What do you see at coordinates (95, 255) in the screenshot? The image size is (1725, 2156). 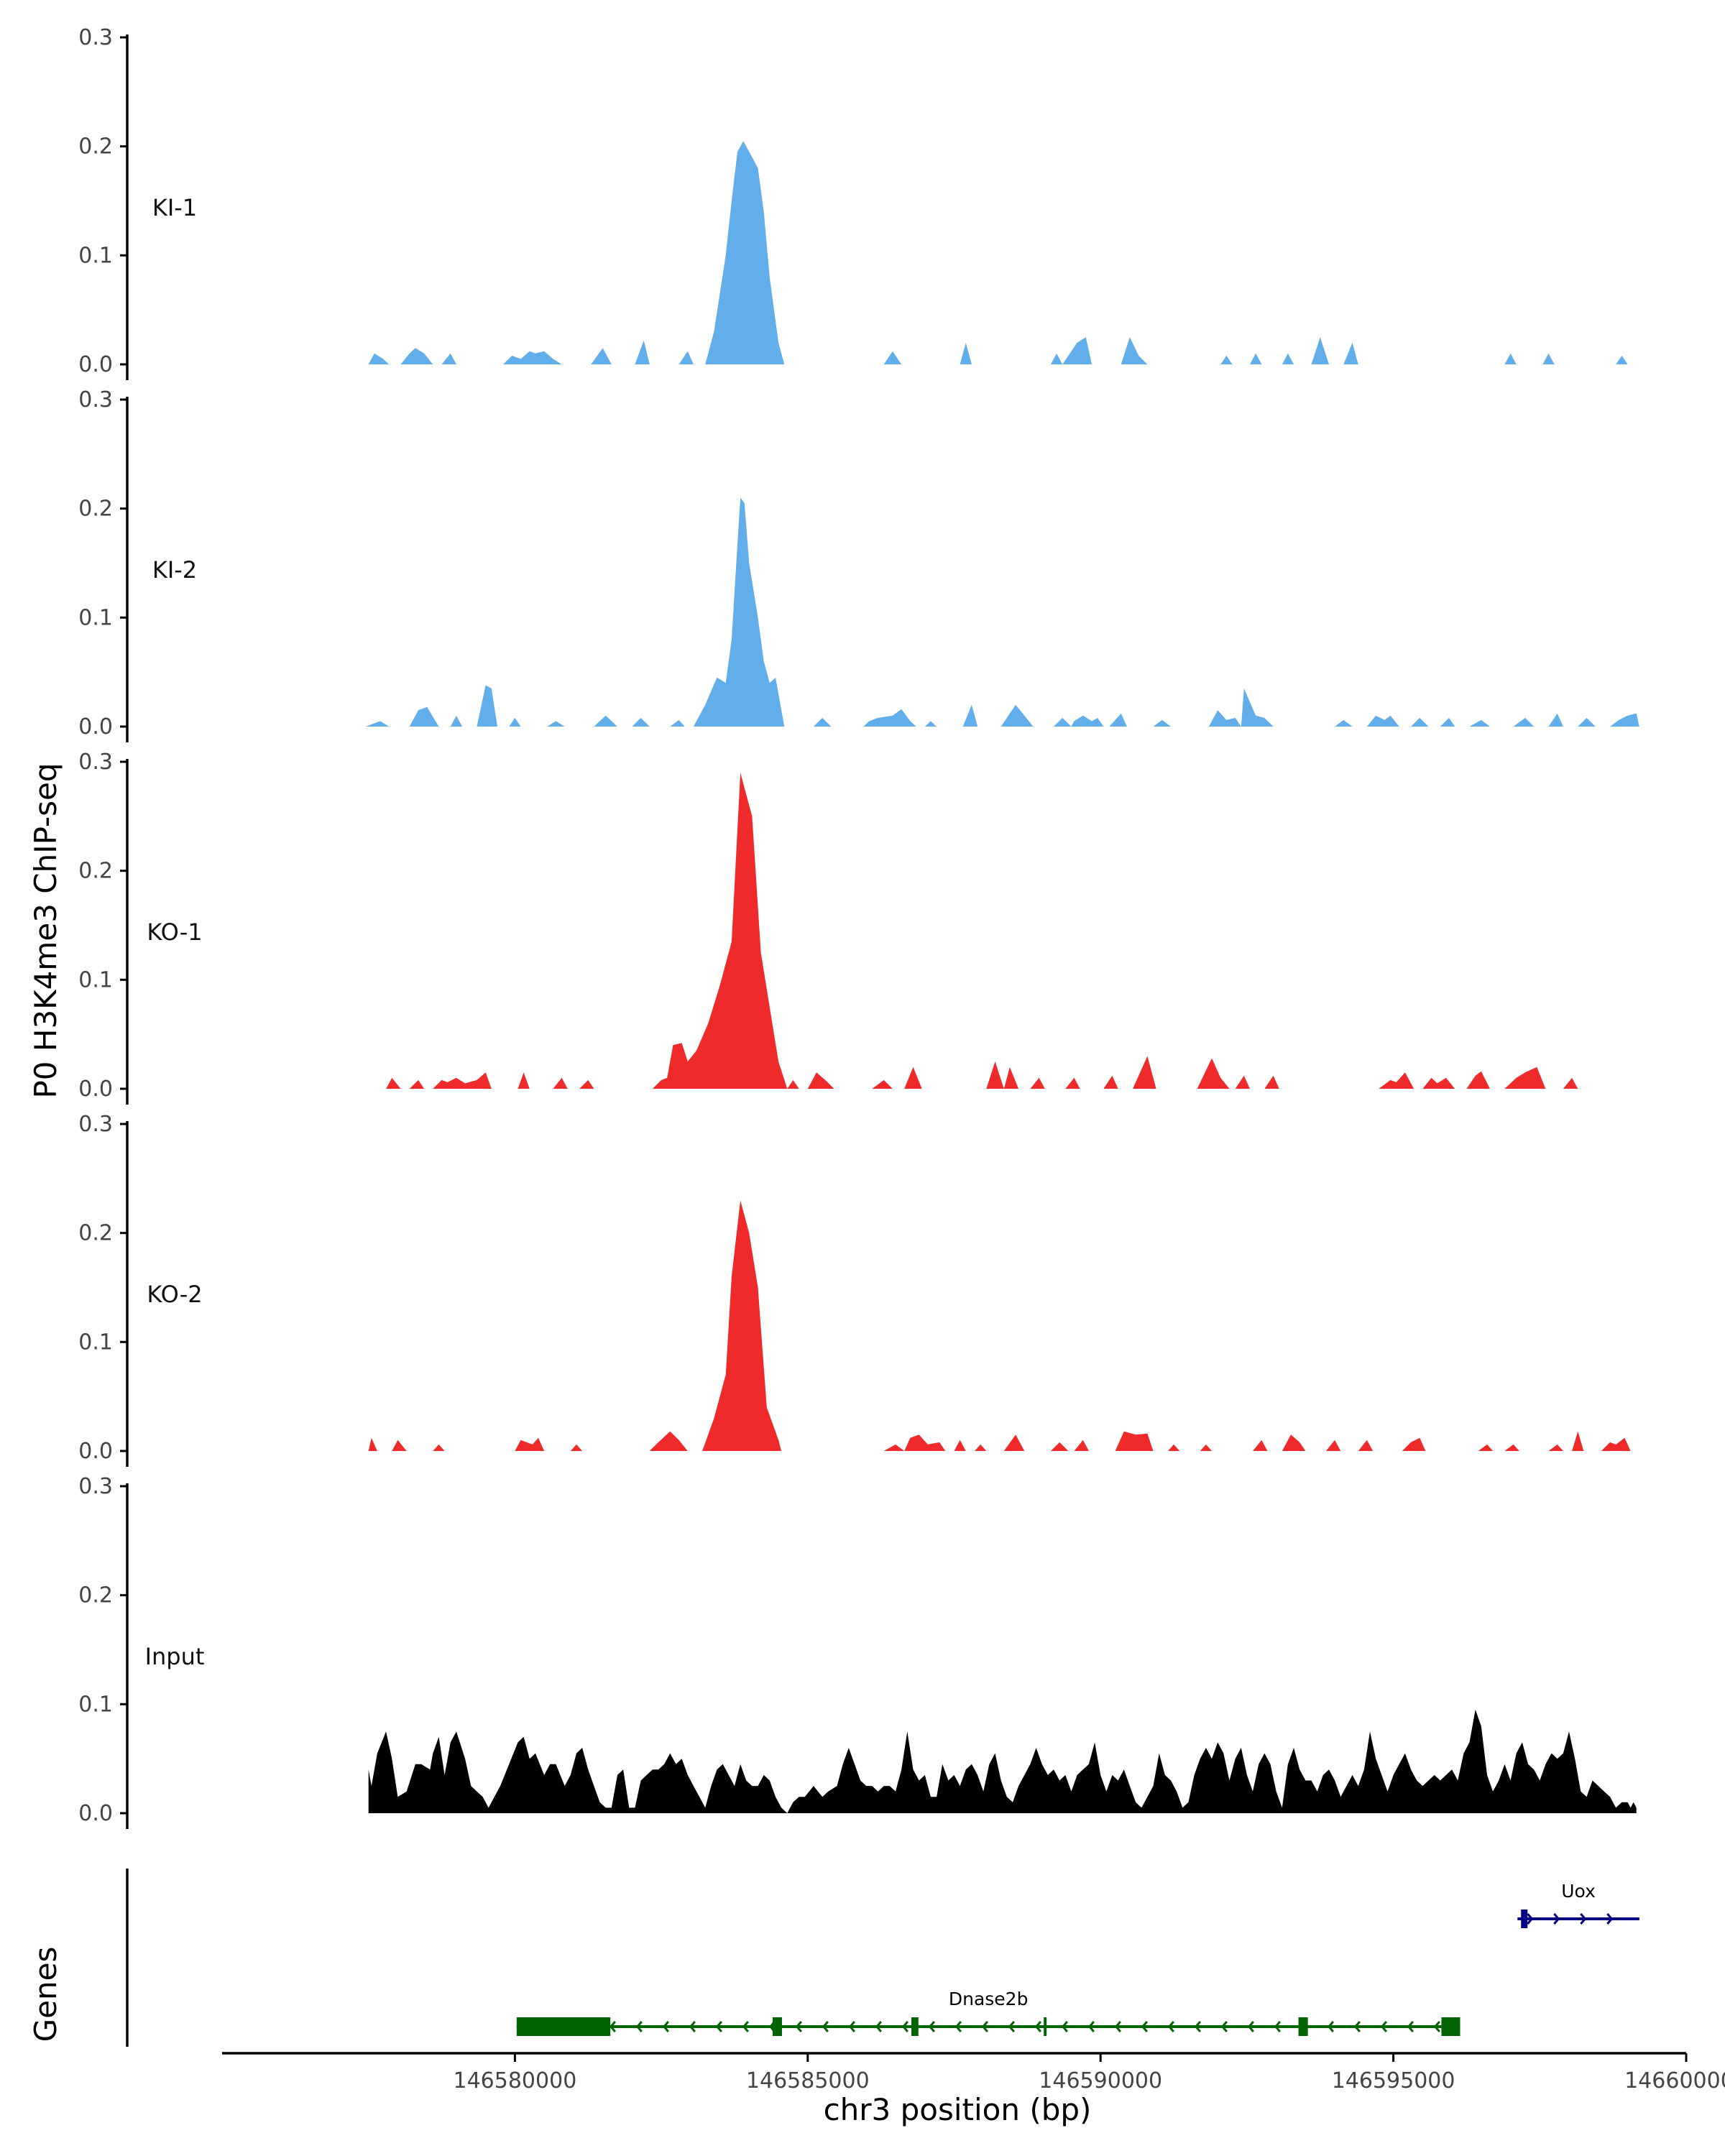 I see `track-ki-1-y-tick-label: 0.1` at bounding box center [95, 255].